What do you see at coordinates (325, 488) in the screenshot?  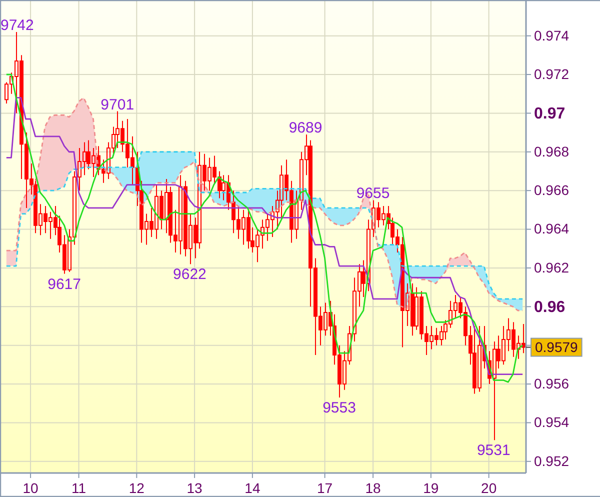 I see `x-tick-label: 17` at bounding box center [325, 488].